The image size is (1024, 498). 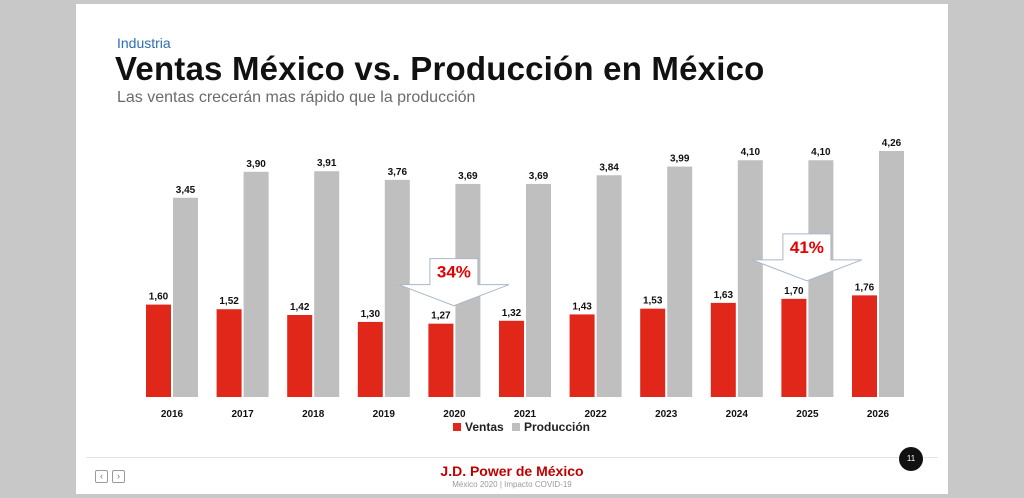 I want to click on callout-label-2025: 41%, so click(x=807, y=247).